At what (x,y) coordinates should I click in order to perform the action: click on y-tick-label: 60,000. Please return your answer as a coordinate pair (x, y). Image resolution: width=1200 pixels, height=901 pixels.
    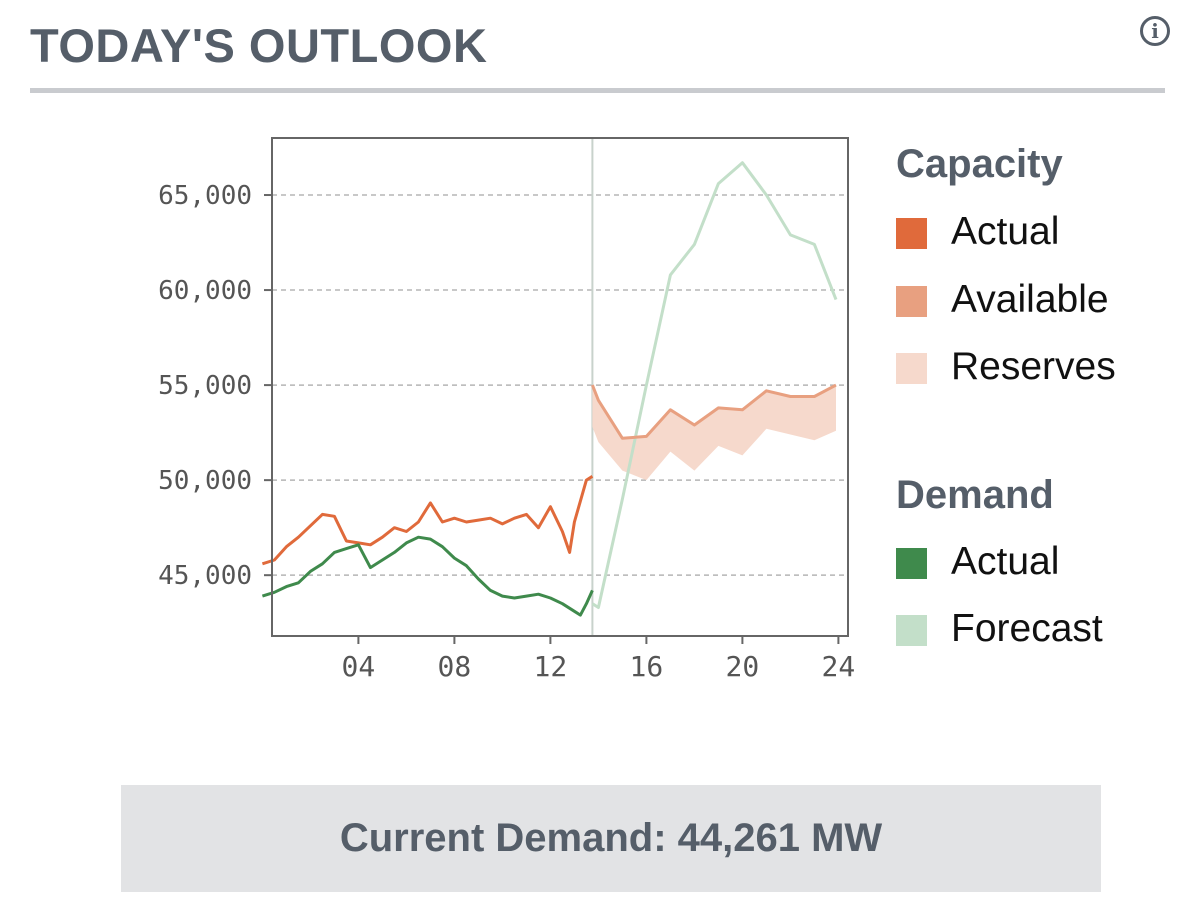
    Looking at the image, I should click on (205, 291).